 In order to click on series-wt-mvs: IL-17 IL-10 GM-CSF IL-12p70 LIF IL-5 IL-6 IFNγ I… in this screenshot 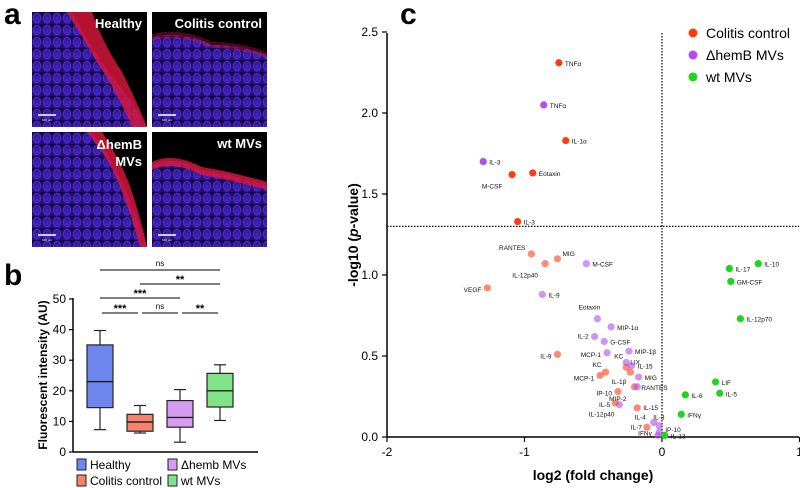, I will do `click(720, 350)`.